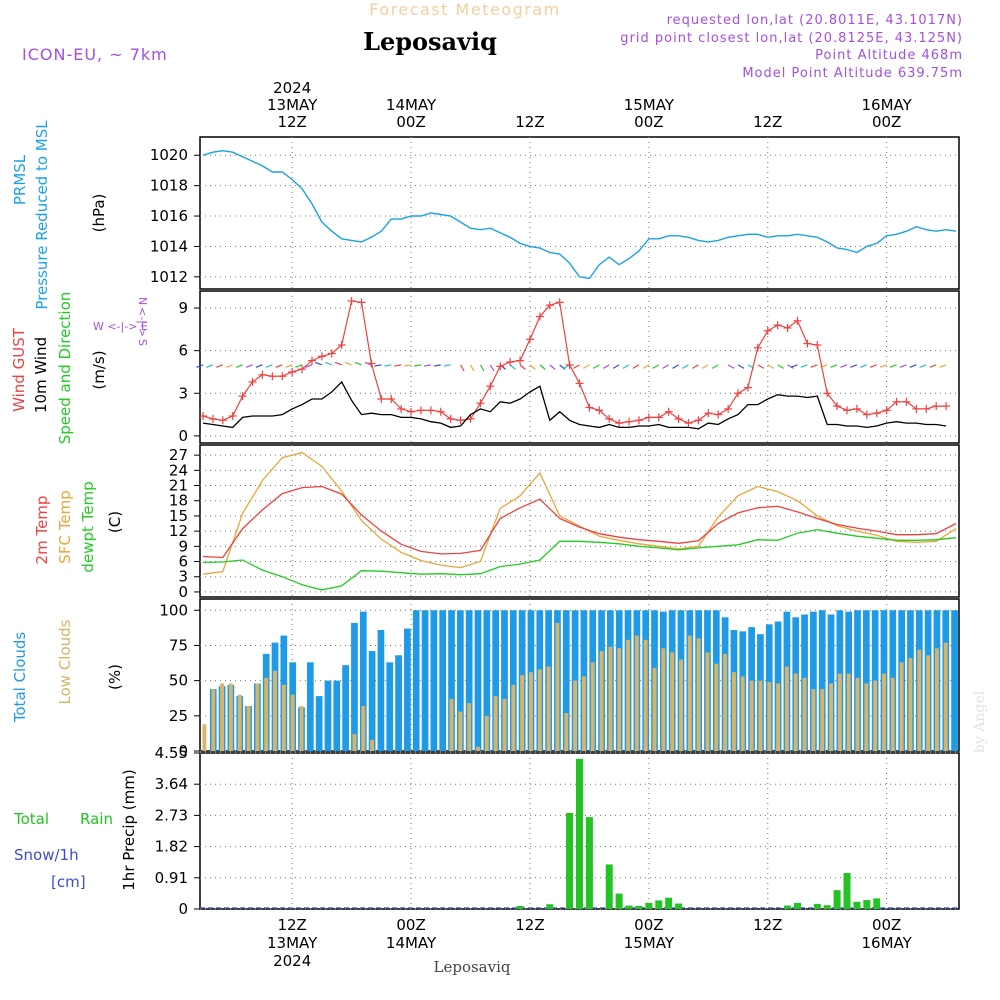 This screenshot has height=1000, width=1000. What do you see at coordinates (171, 784) in the screenshot?
I see `y-tick-label: 3.64` at bounding box center [171, 784].